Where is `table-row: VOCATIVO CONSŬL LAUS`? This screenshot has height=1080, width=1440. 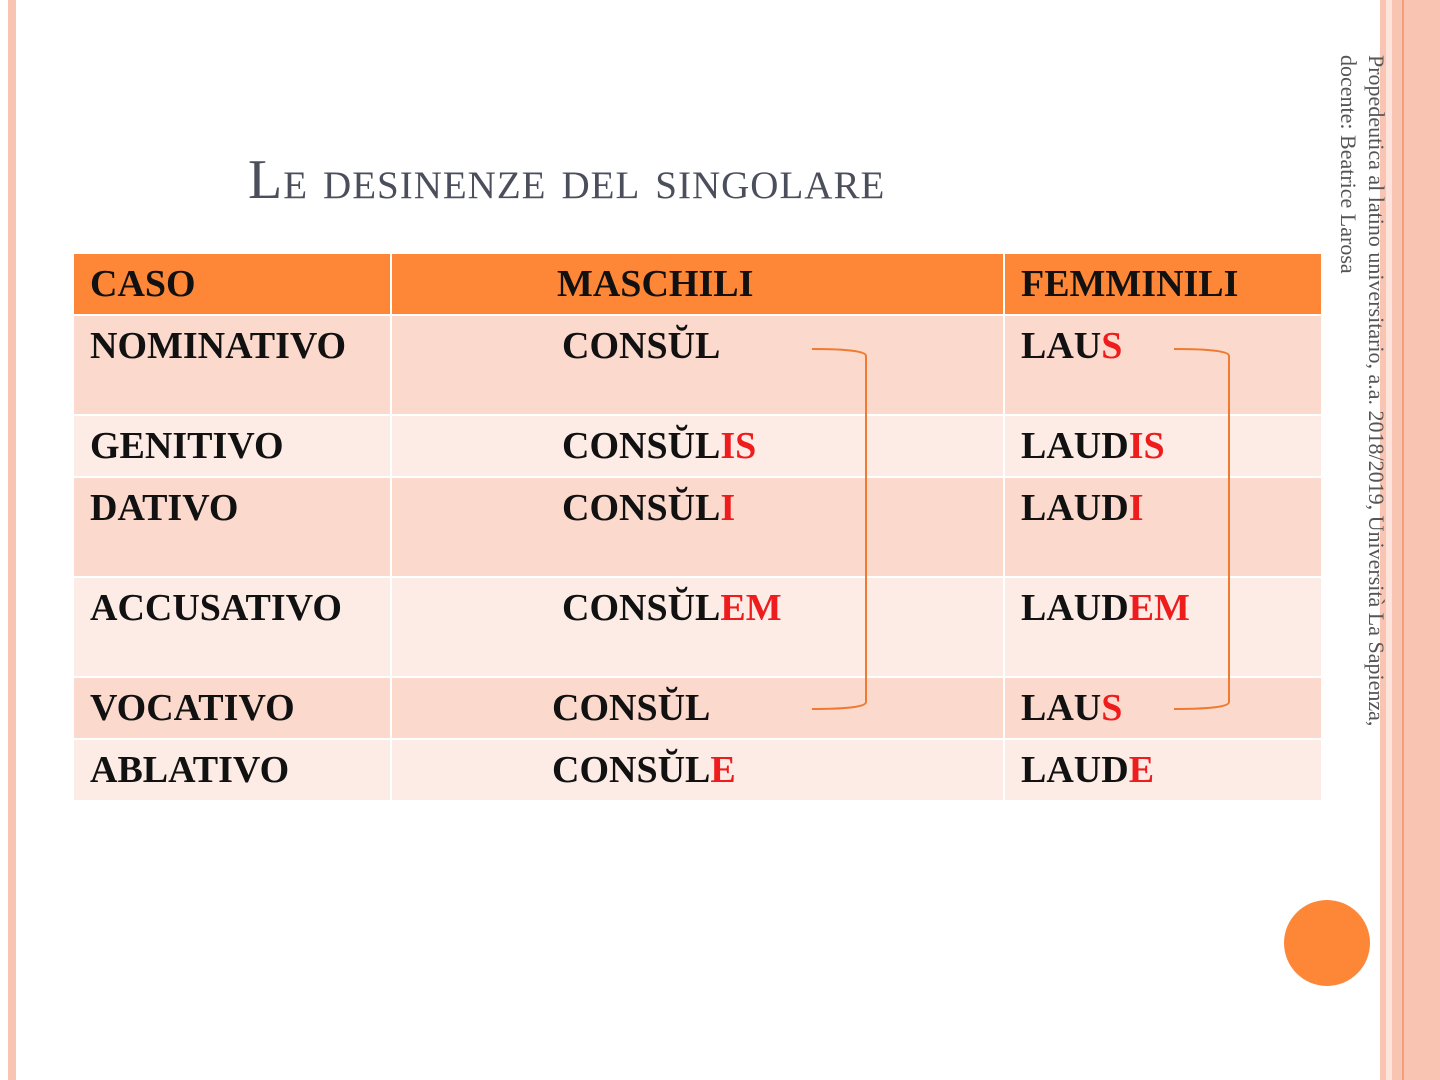
table-row: VOCATIVO CONSŬL LAUS is located at coordinates (697, 708).